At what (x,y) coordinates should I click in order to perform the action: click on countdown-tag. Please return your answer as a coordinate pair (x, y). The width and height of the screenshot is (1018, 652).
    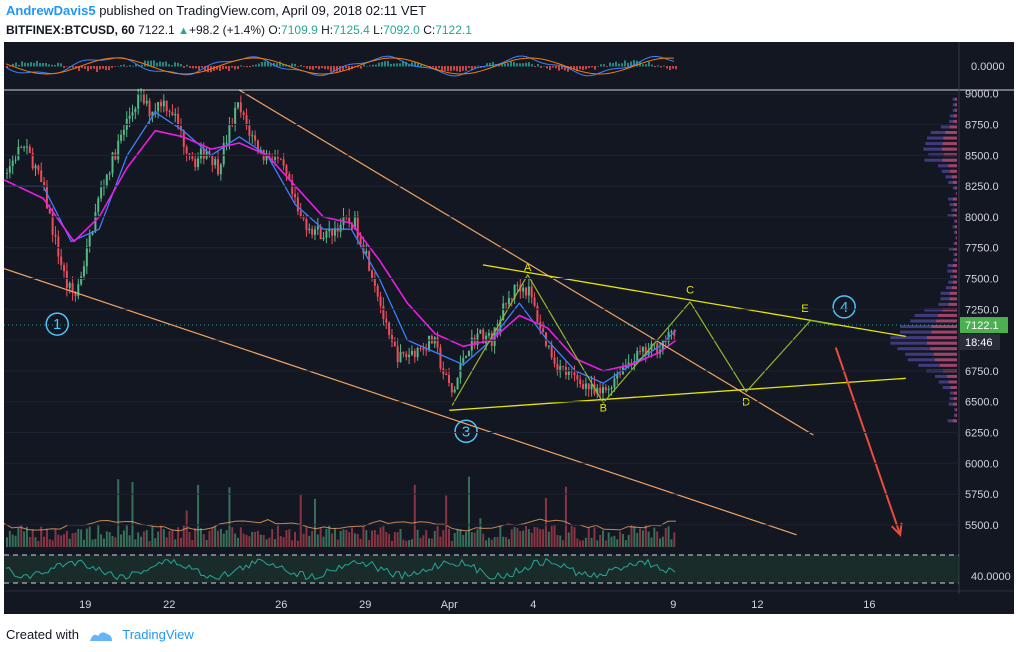
    Looking at the image, I should click on (980, 342).